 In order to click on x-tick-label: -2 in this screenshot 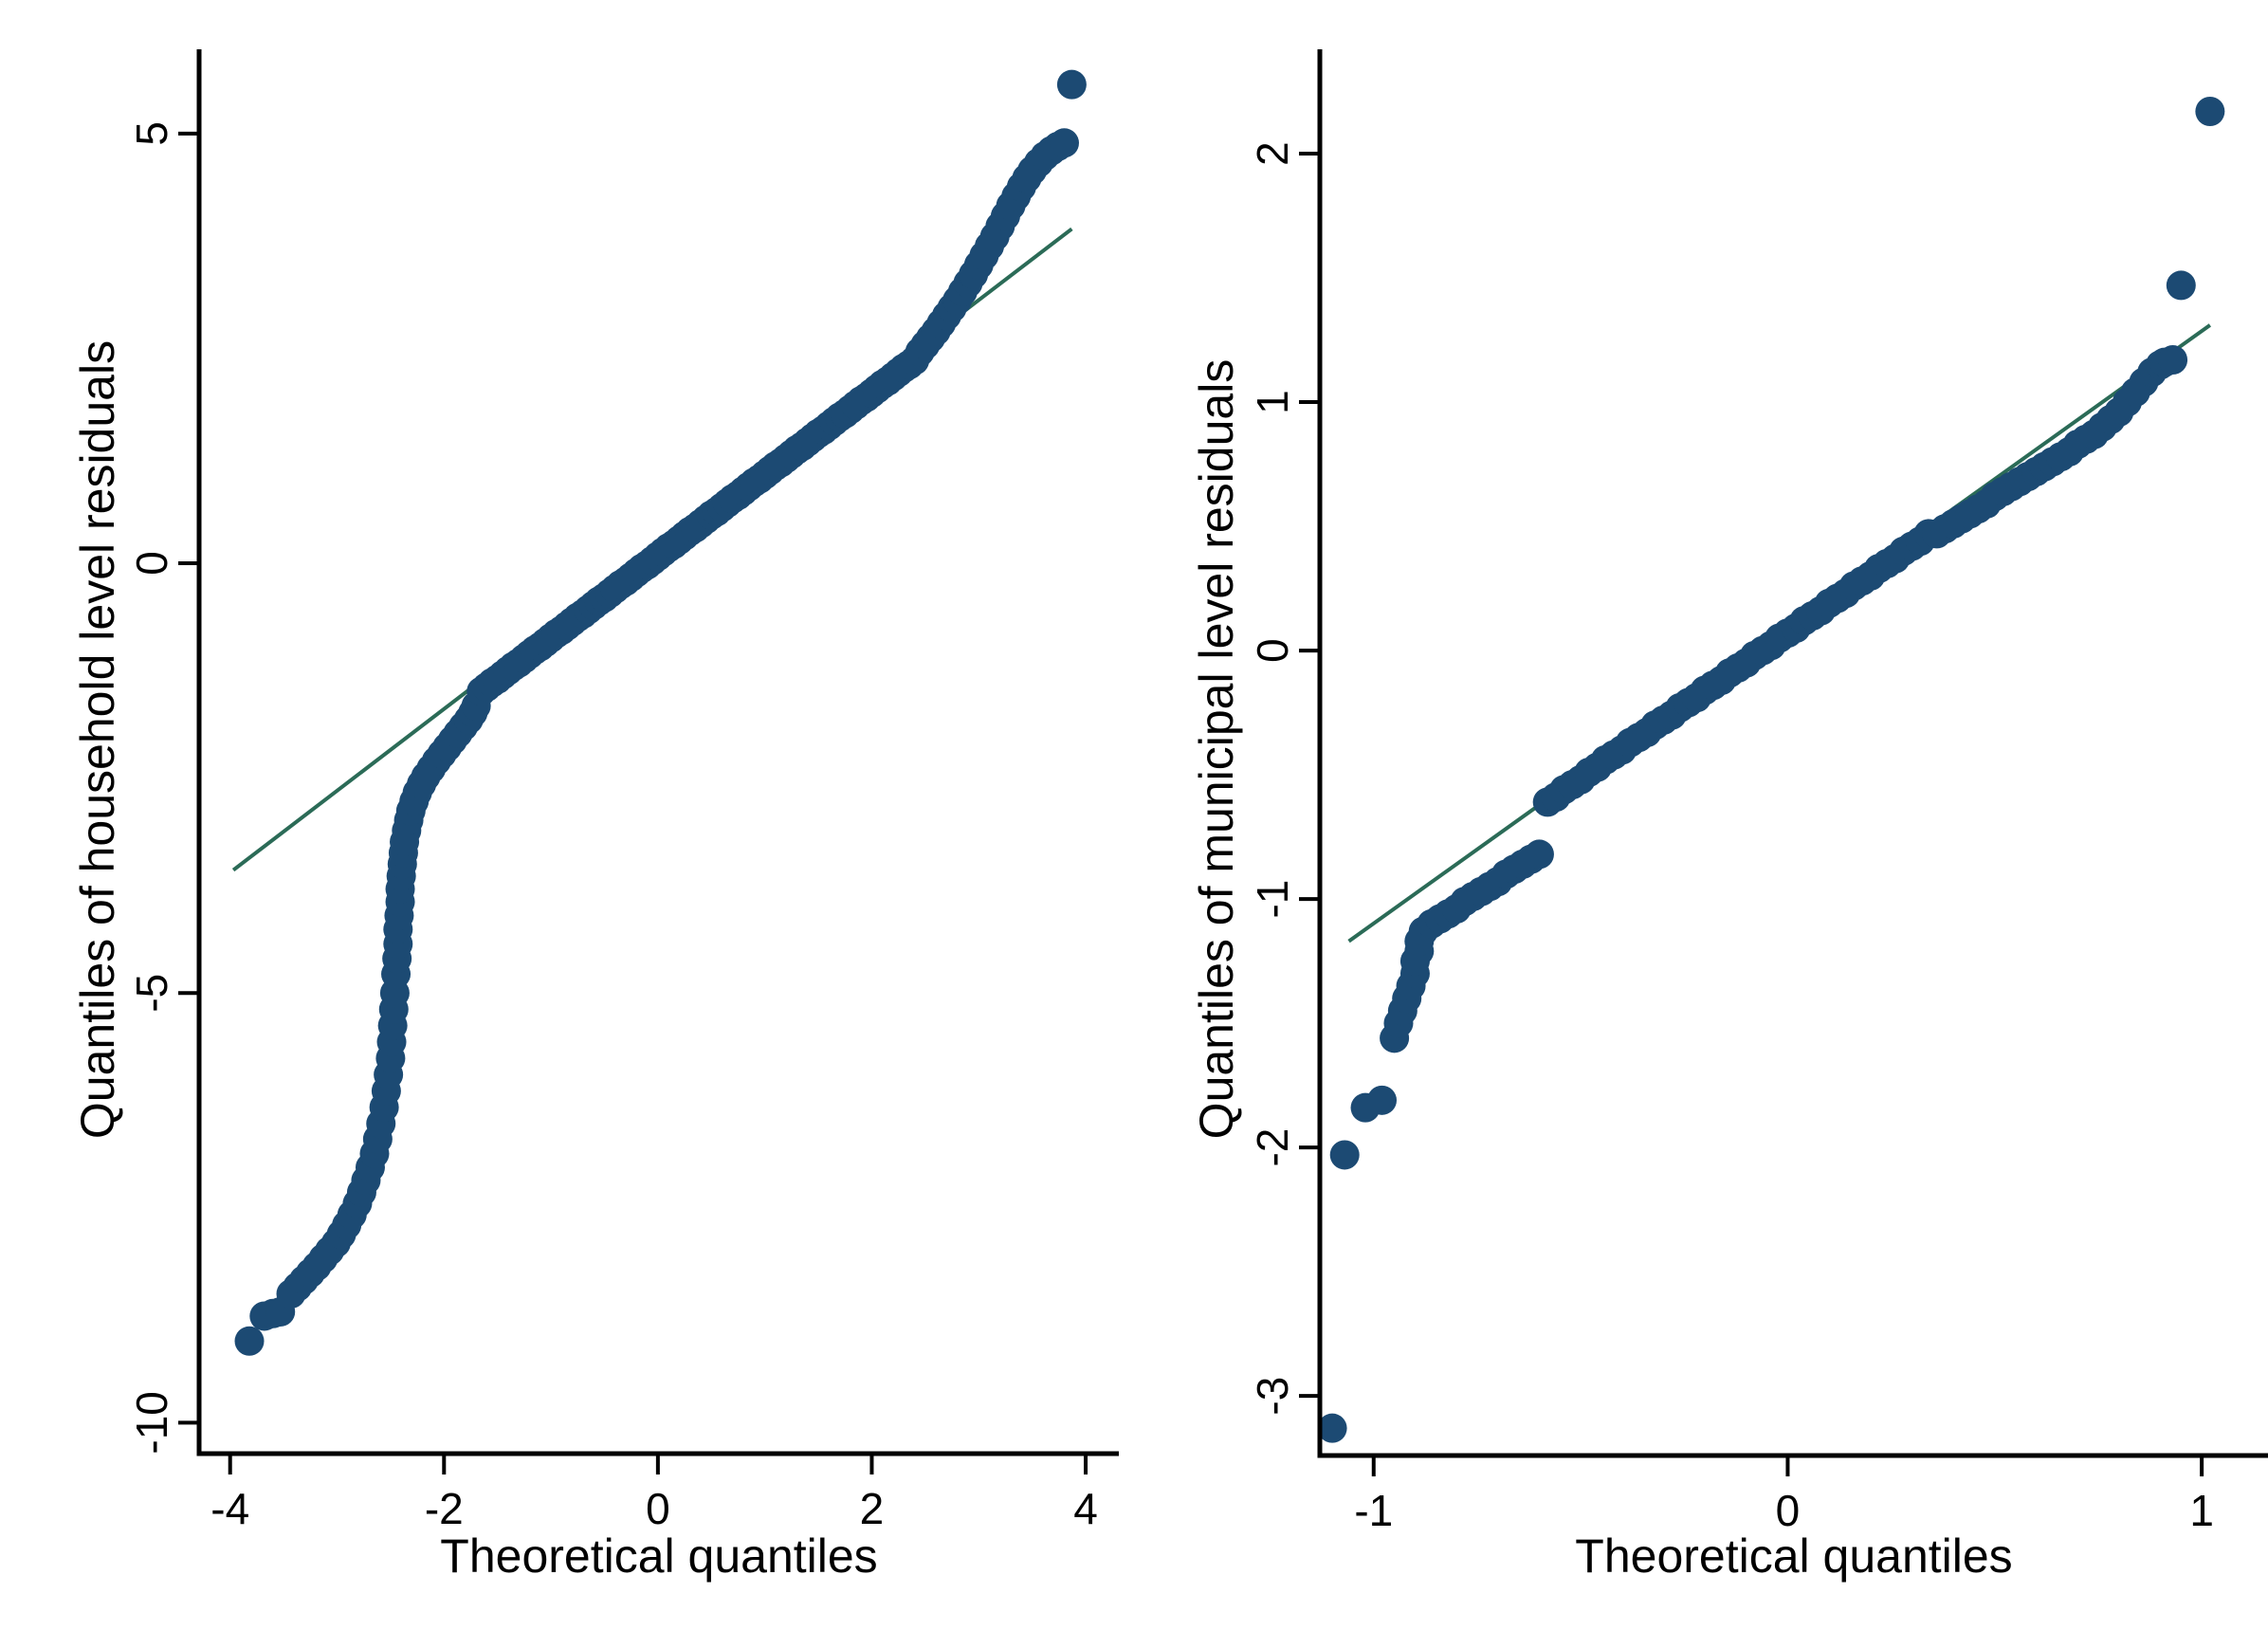, I will do `click(445, 1508)`.